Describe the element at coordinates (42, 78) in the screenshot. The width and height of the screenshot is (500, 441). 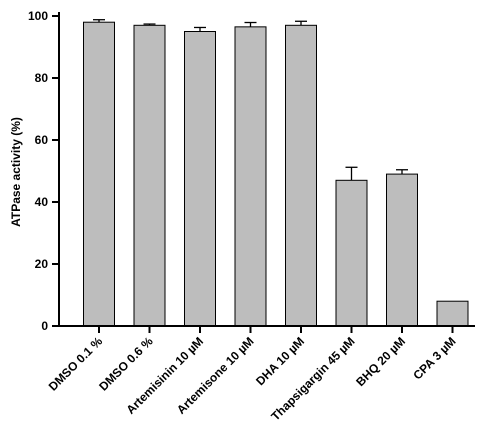
I see `y-tick-label: 80` at that location.